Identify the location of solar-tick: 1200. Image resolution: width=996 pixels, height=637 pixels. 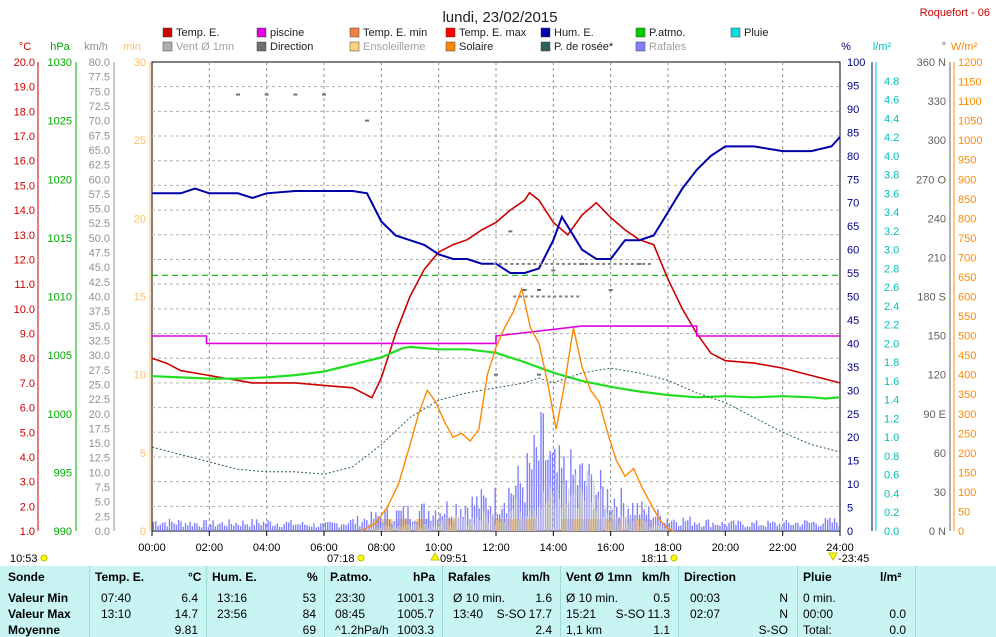
(970, 63).